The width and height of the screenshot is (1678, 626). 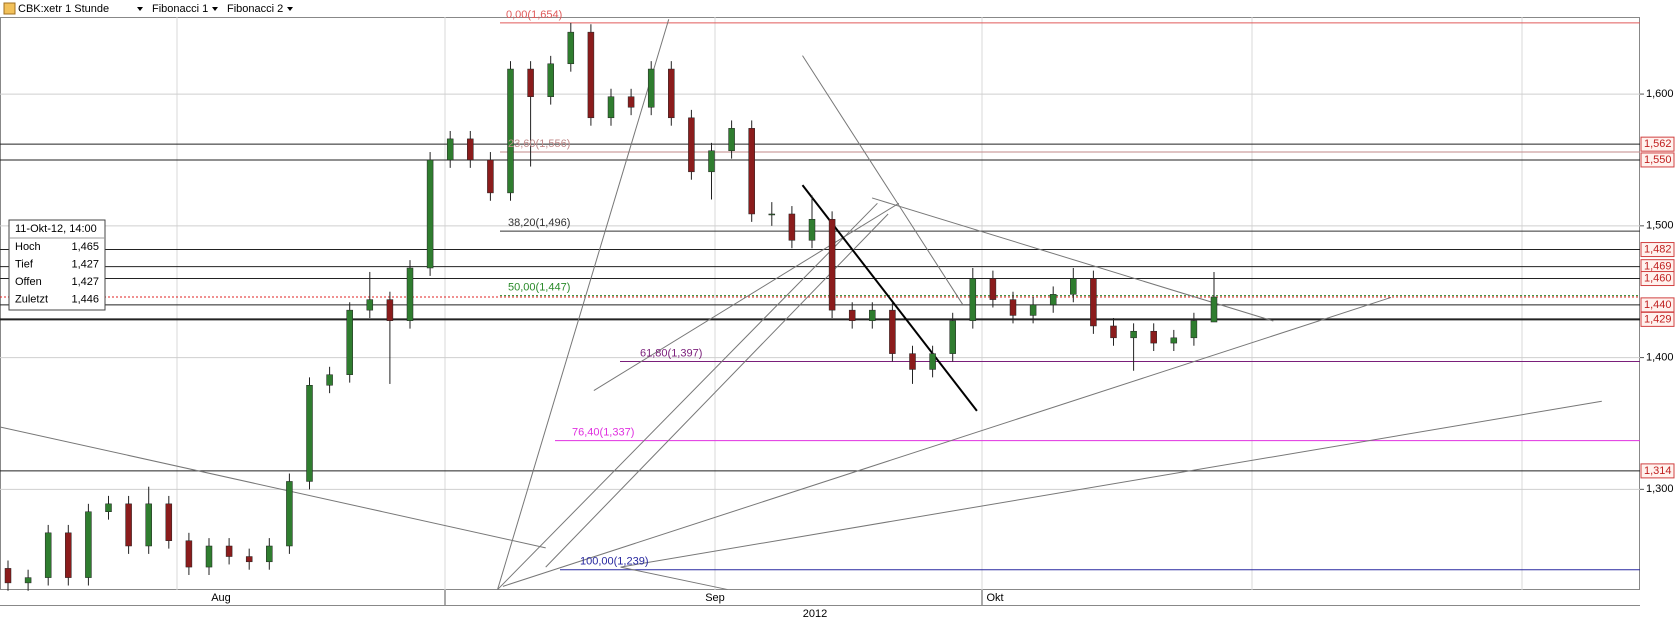 What do you see at coordinates (180, 9) in the screenshot?
I see `fib1-menu: Fibonacci 1` at bounding box center [180, 9].